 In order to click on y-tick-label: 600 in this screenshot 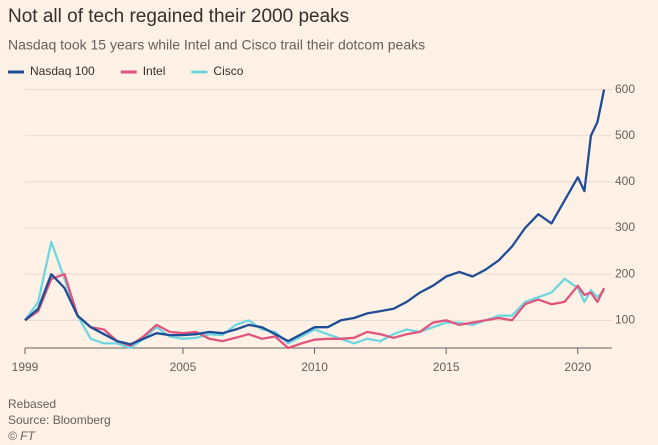, I will do `click(625, 89)`.